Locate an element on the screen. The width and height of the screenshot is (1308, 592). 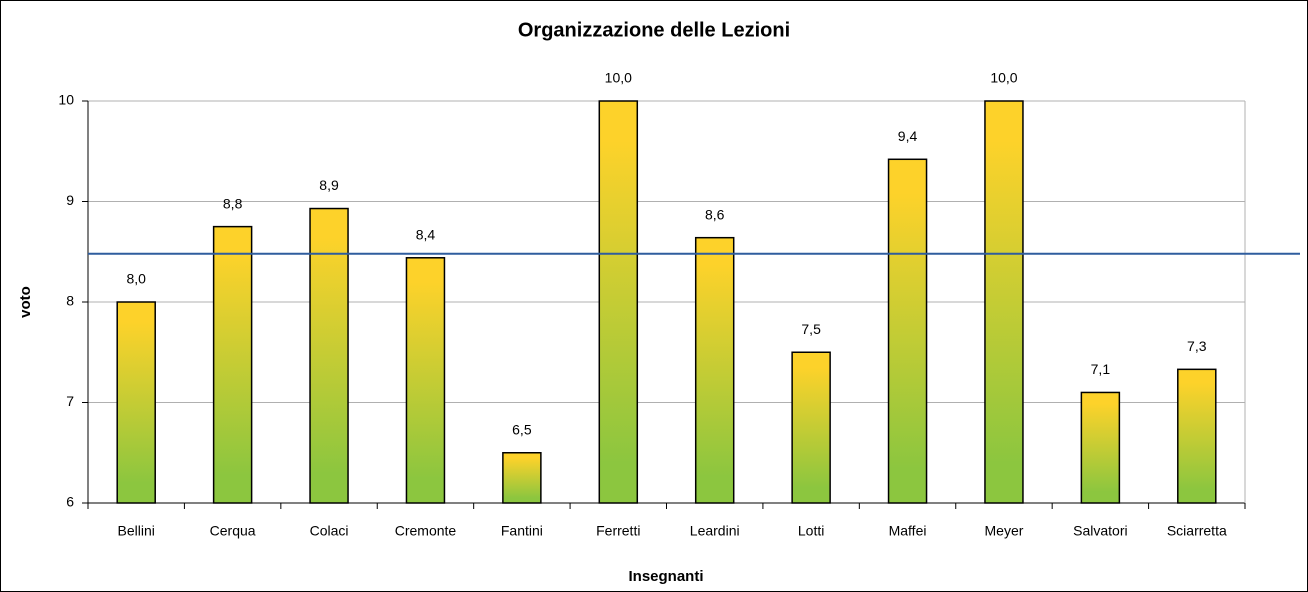
y-tick-label: 8 is located at coordinates (70, 301).